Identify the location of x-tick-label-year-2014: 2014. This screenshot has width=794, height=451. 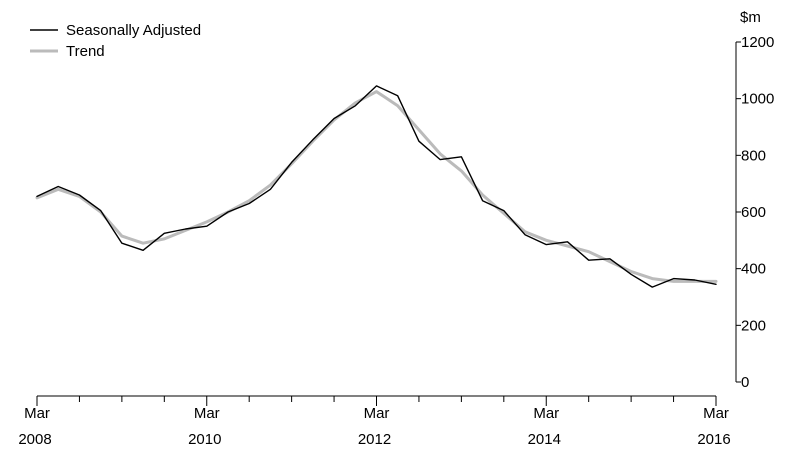
(544, 439).